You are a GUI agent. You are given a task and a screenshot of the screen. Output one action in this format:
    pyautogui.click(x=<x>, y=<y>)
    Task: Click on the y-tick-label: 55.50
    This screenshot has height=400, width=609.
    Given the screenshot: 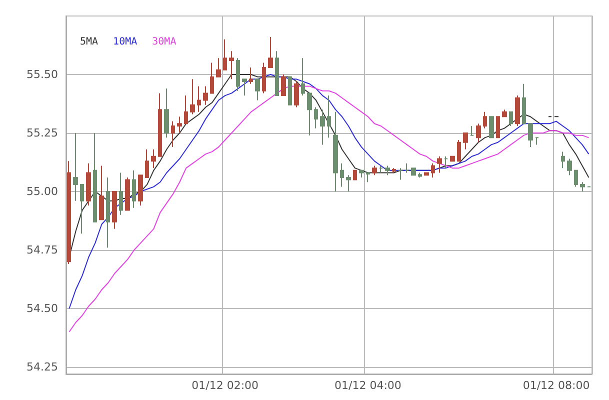 What is the action you would take?
    pyautogui.click(x=42, y=74)
    